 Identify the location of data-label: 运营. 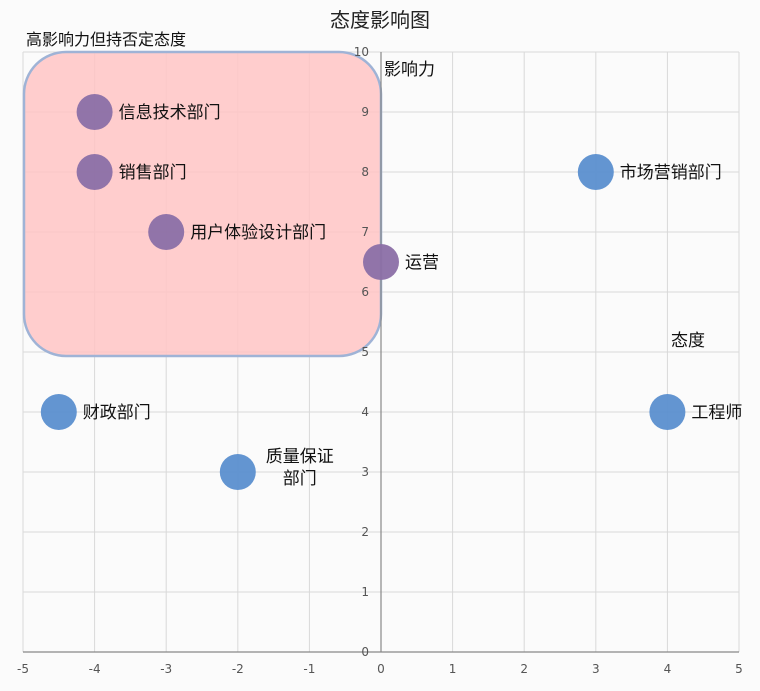
(422, 263).